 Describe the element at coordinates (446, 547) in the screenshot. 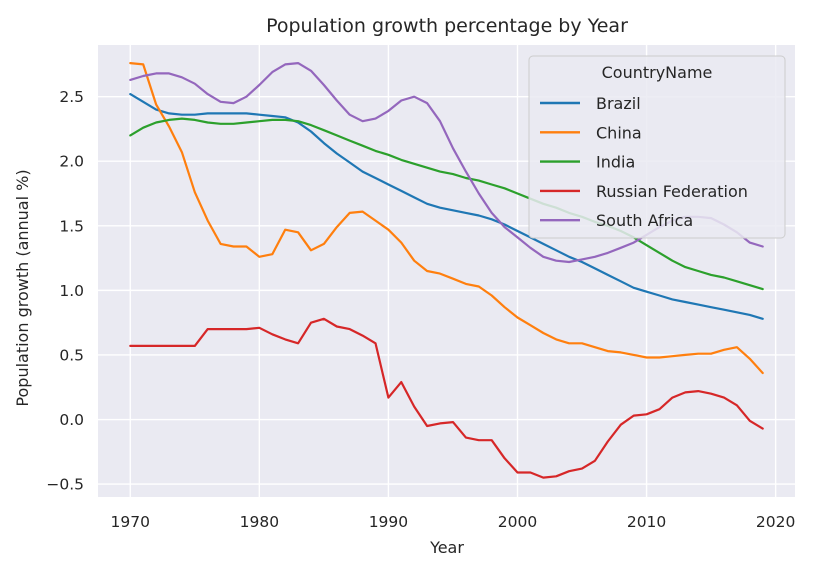

I see `x-axis-label: Year` at that location.